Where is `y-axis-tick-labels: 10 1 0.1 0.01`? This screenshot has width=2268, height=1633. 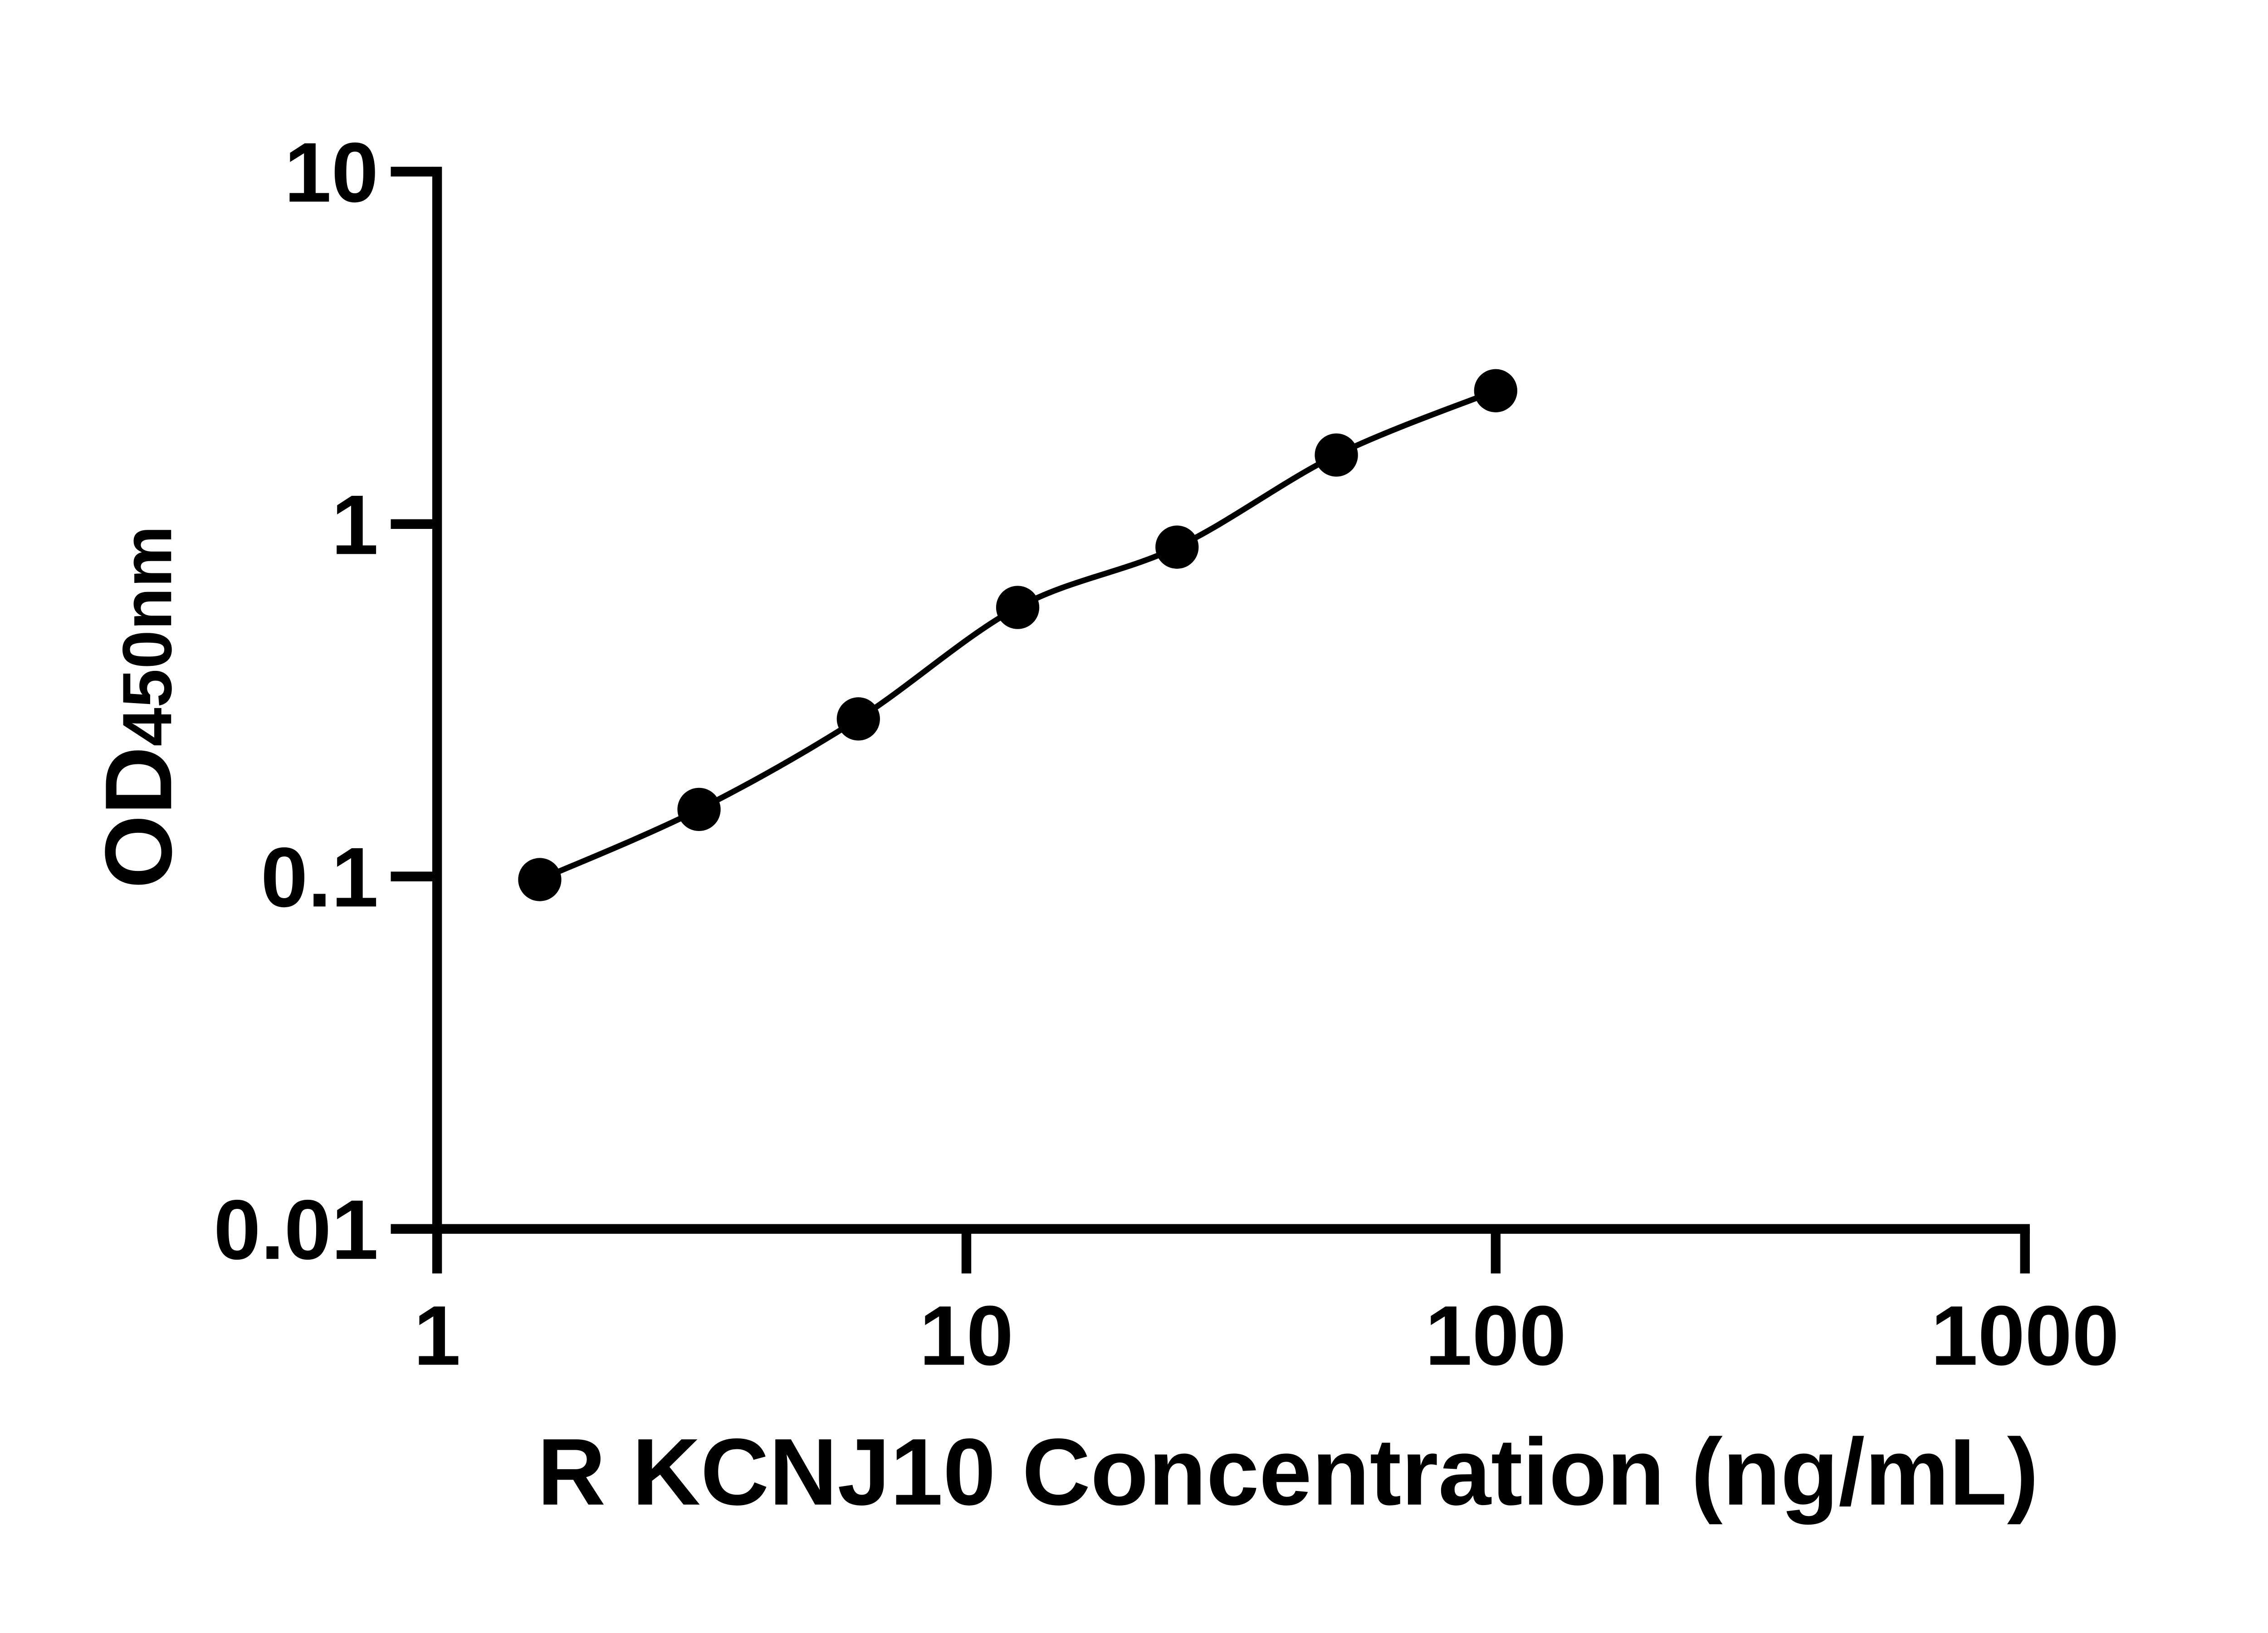
y-axis-tick-labels: 10 1 0.1 0.01 is located at coordinates (296, 701).